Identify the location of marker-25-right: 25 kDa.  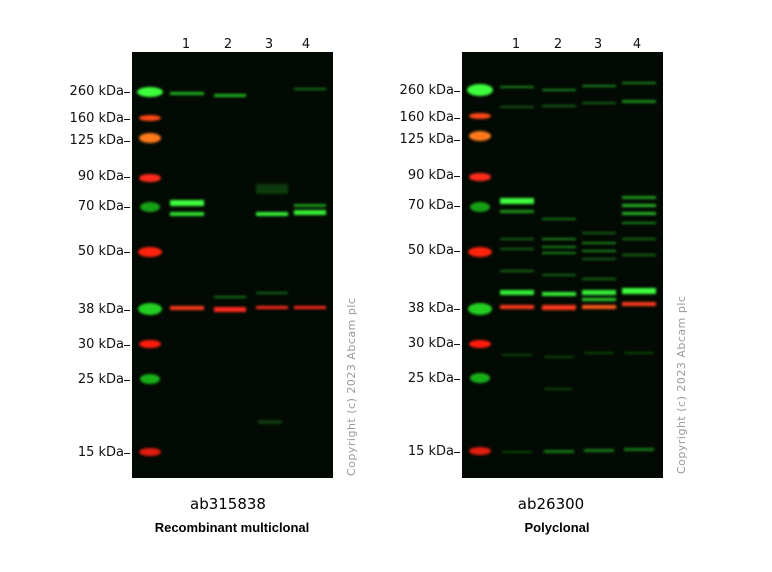
(430, 378).